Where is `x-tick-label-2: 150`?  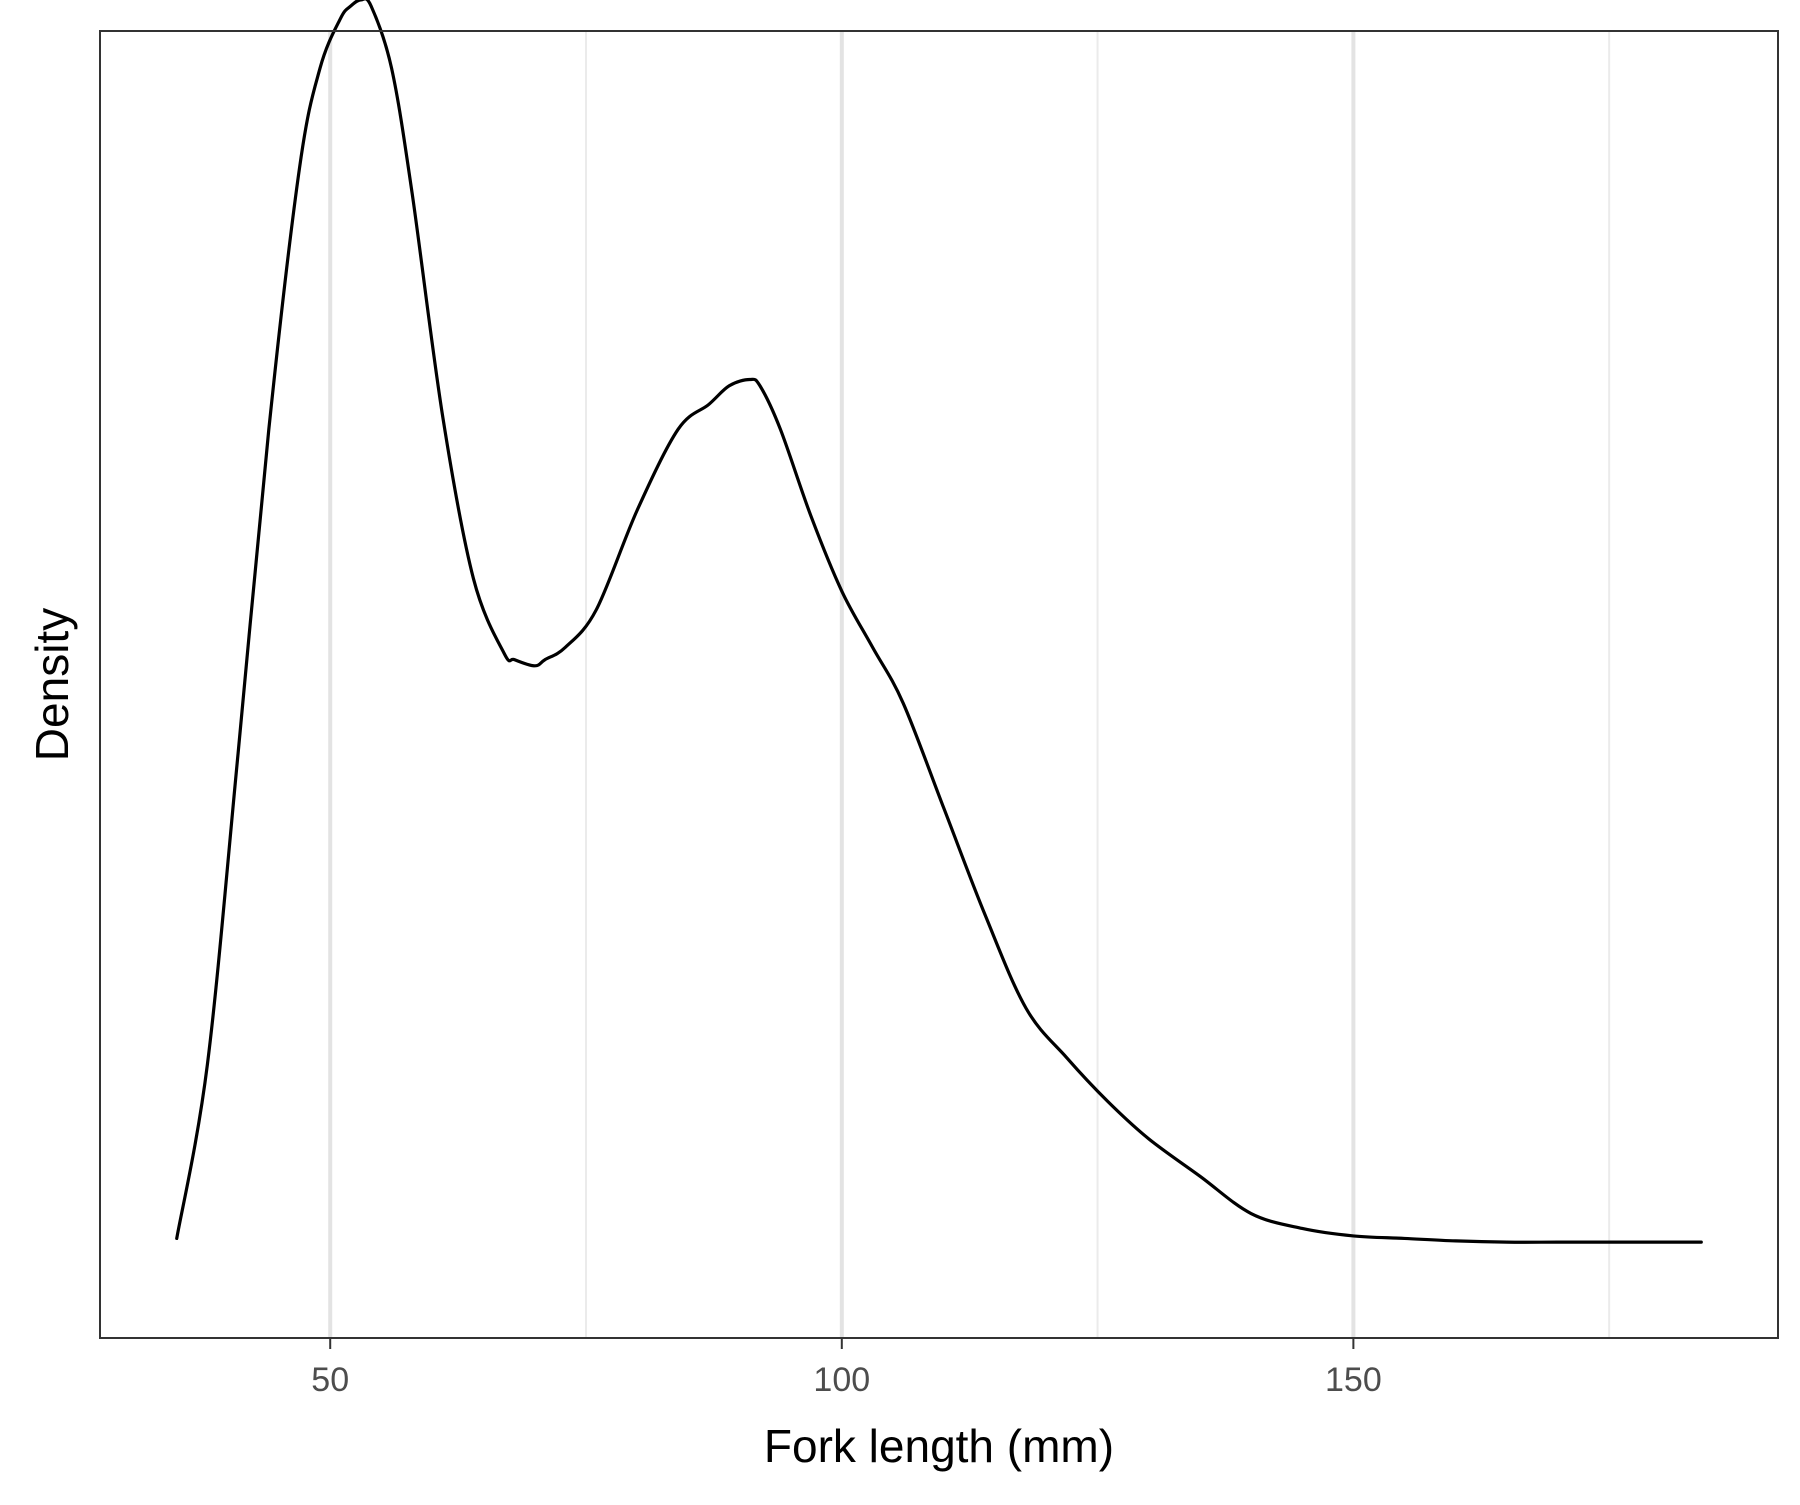
x-tick-label-2: 150 is located at coordinates (1353, 1380).